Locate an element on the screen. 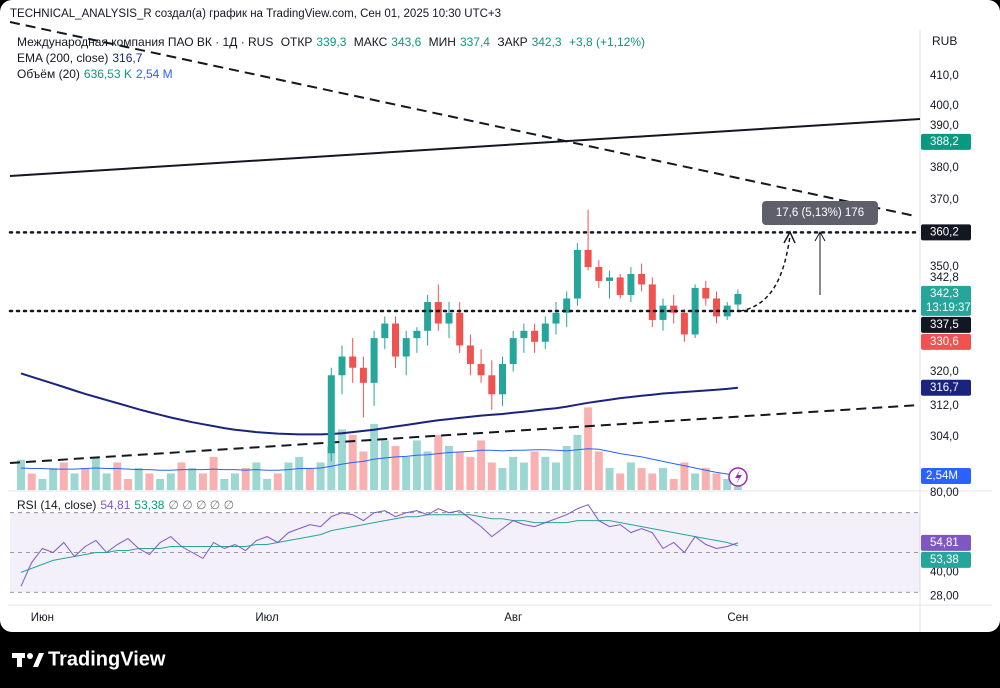  price-label: 388,2 is located at coordinates (944, 142).